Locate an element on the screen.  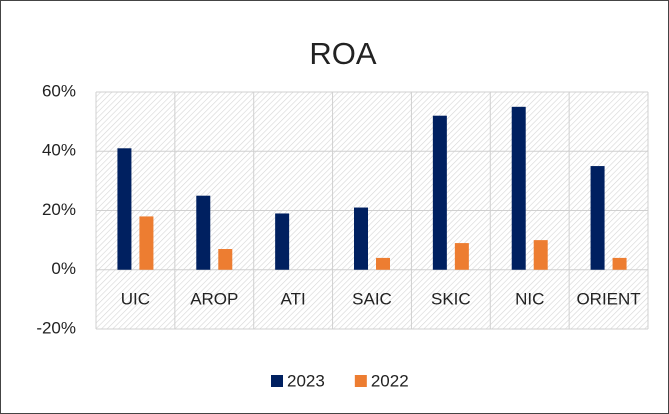
x-tick-label: AROP is located at coordinates (214, 298).